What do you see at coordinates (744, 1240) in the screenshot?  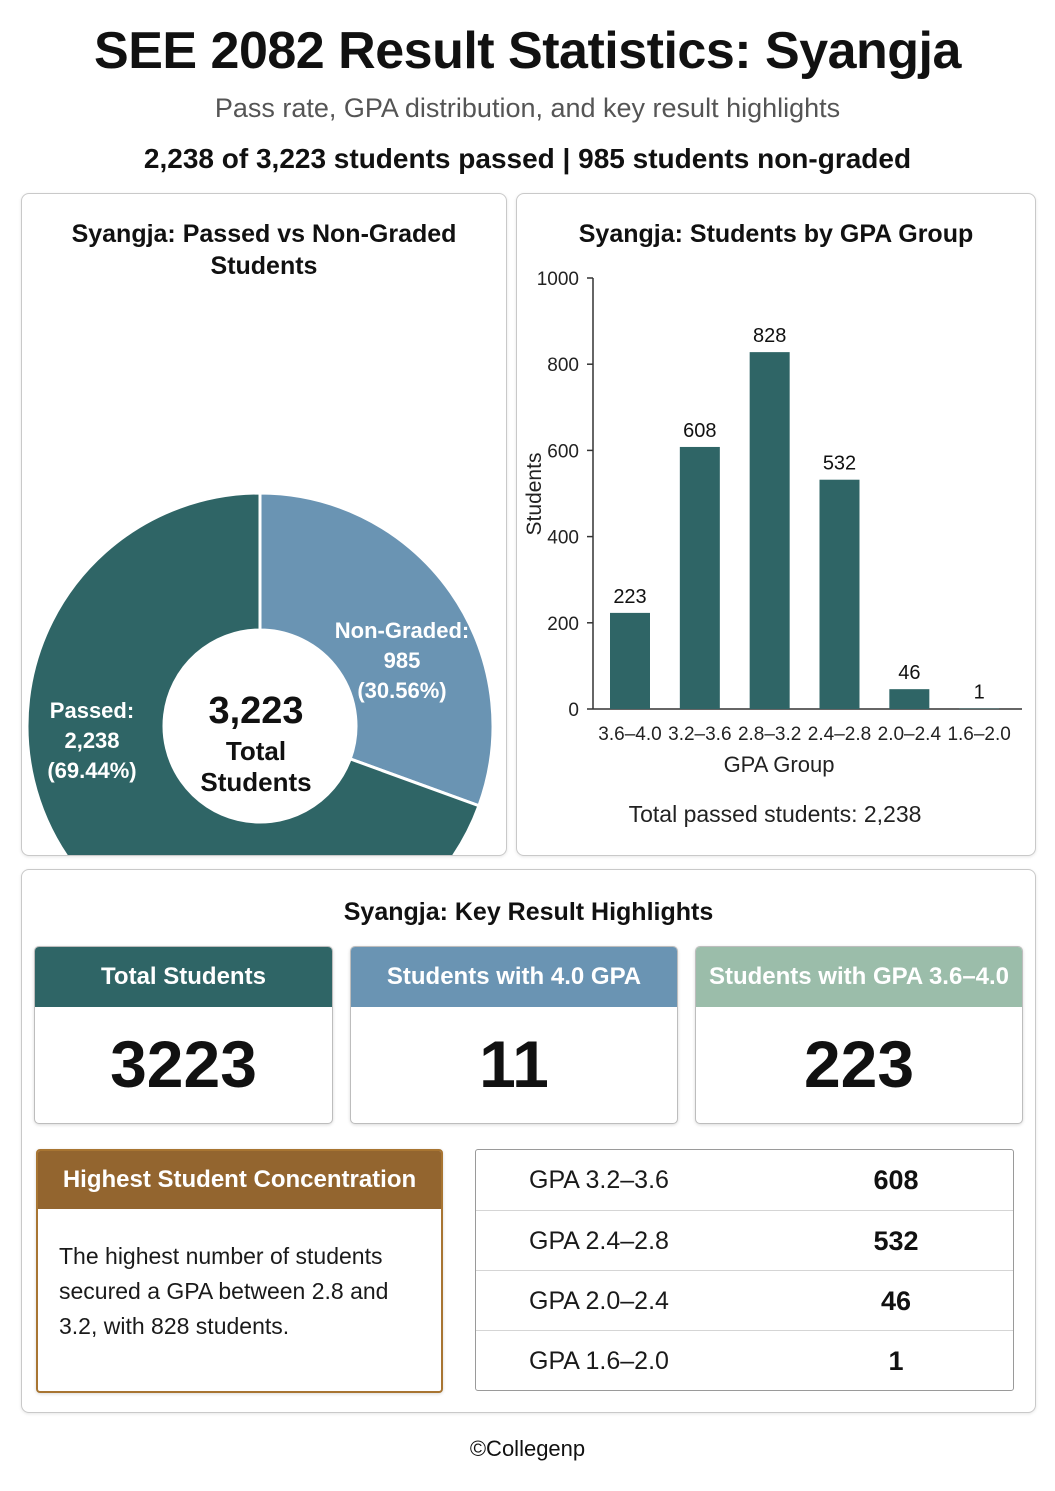 I see `table-row: GPA 2.4–2.8 532` at bounding box center [744, 1240].